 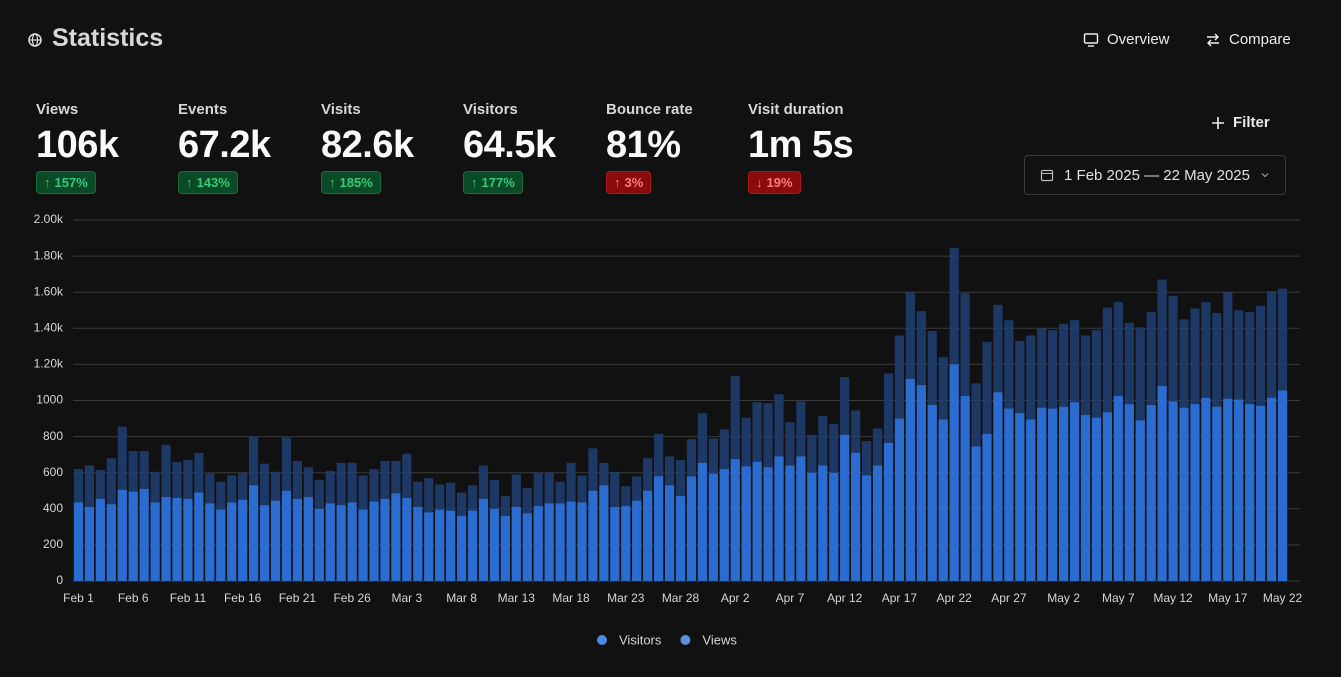 I want to click on y-tick-label: 800, so click(x=53, y=436).